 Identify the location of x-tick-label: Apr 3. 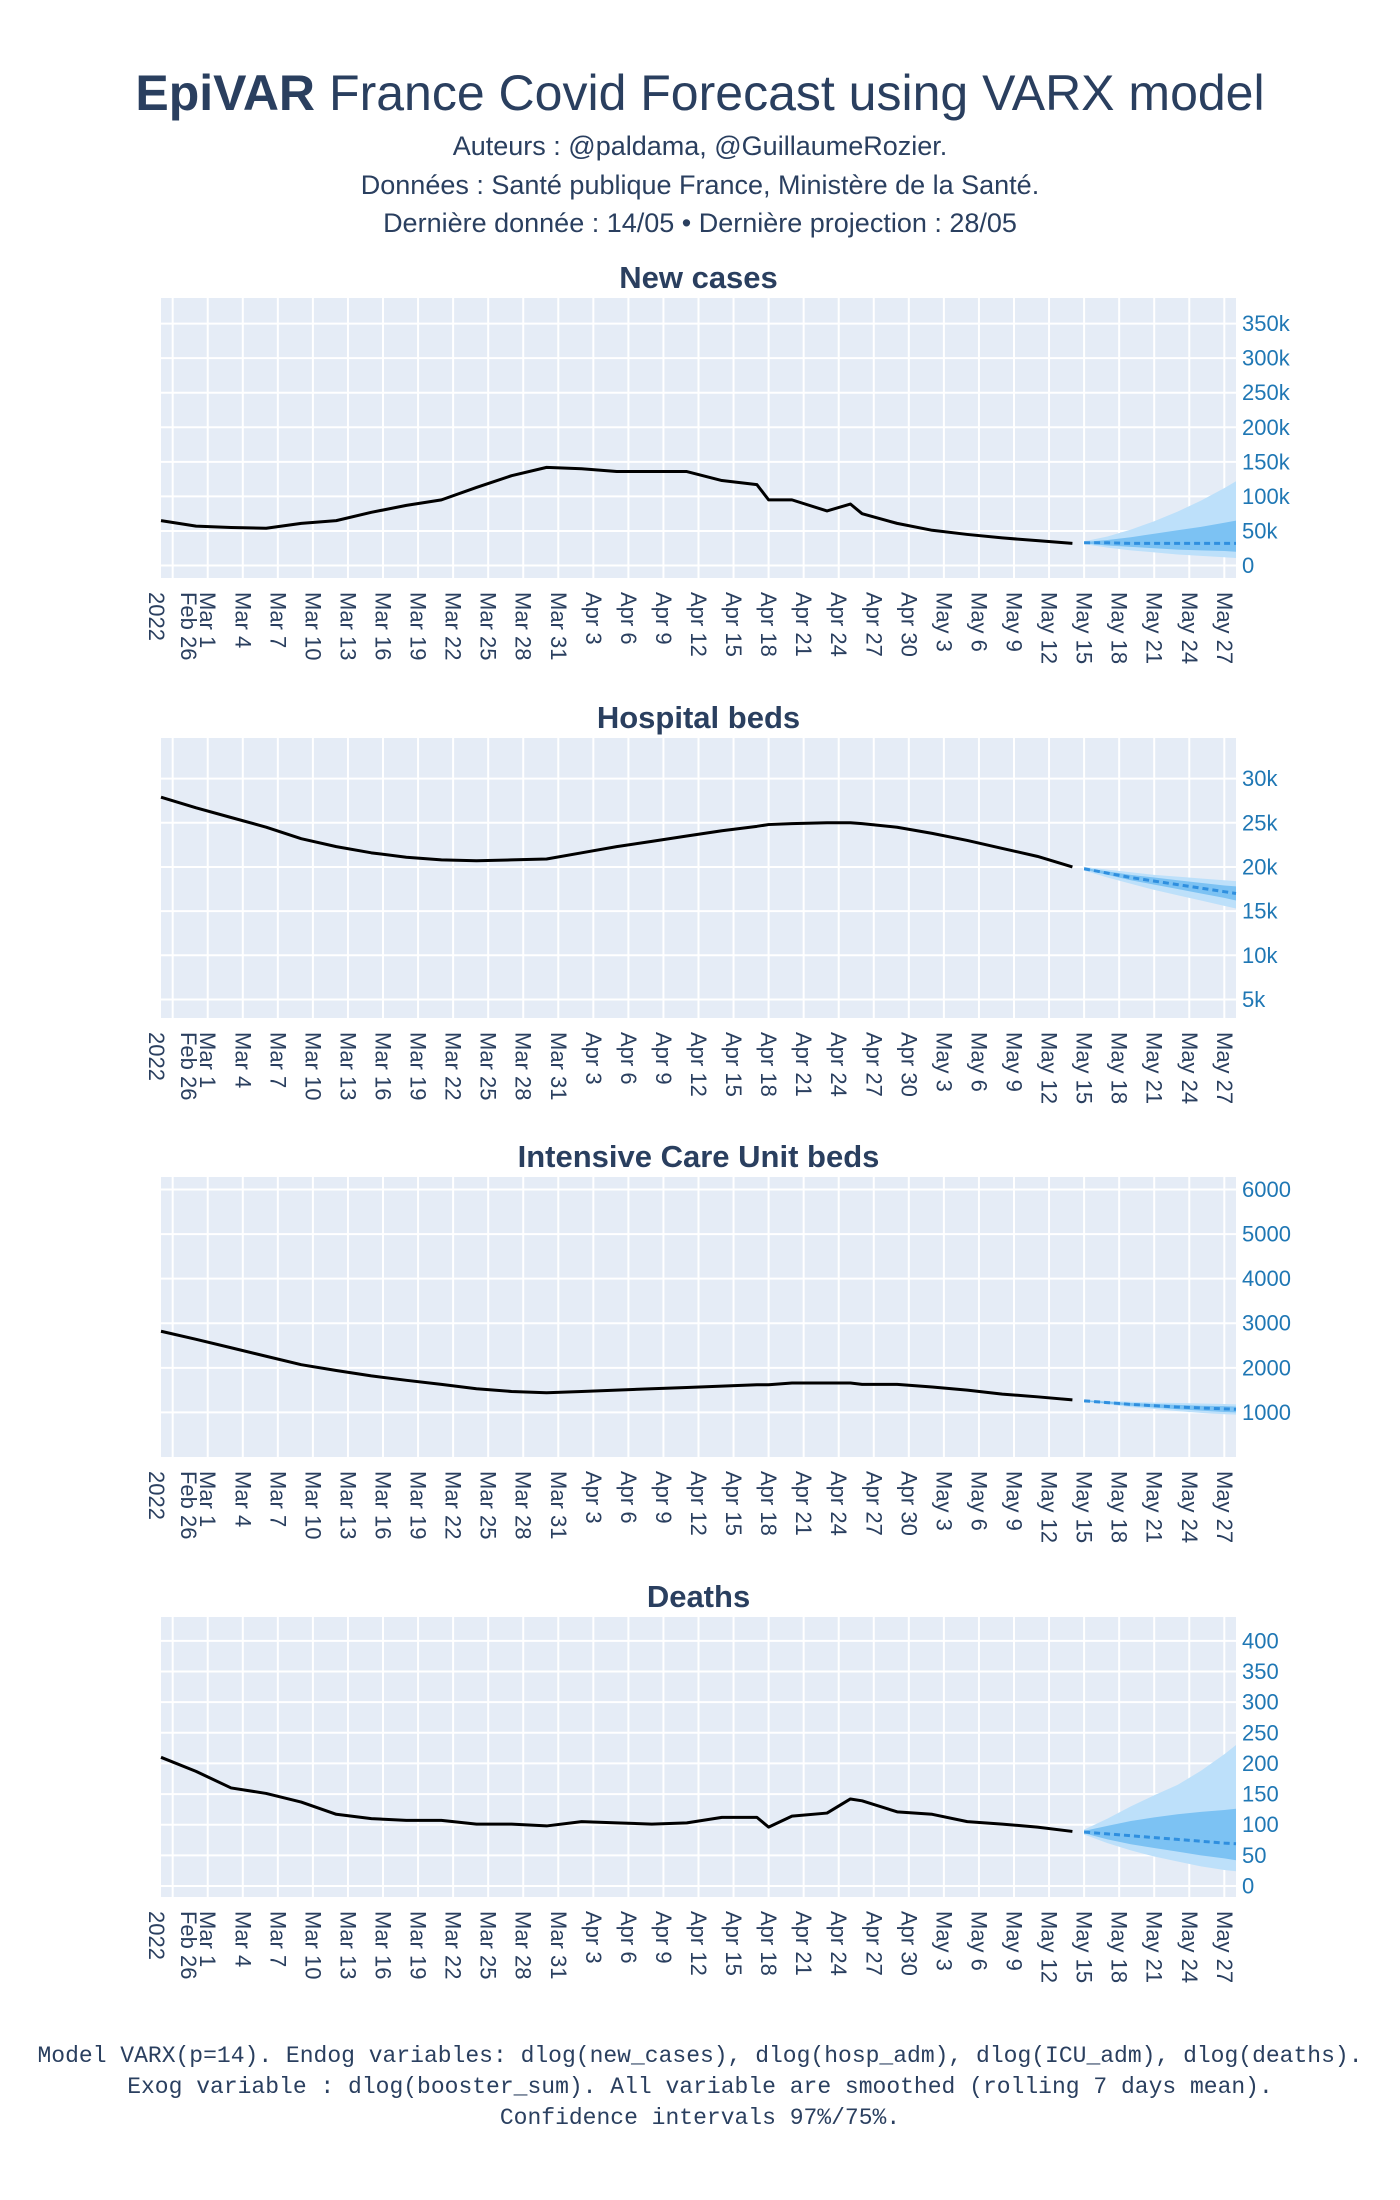
(593, 1937).